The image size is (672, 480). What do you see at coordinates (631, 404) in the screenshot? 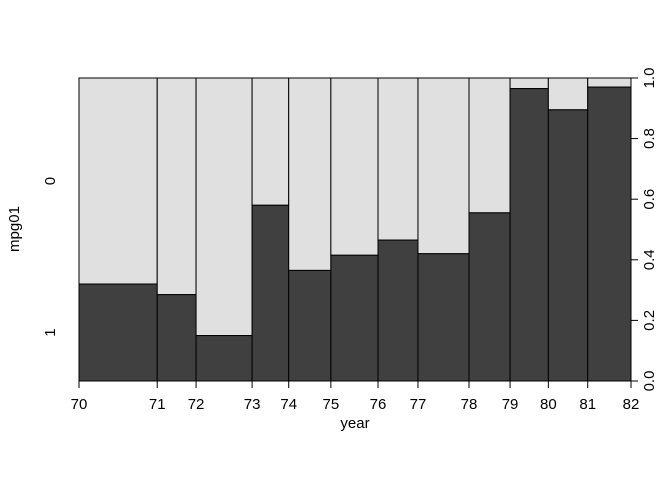
I see `x-tick-label: 82` at bounding box center [631, 404].